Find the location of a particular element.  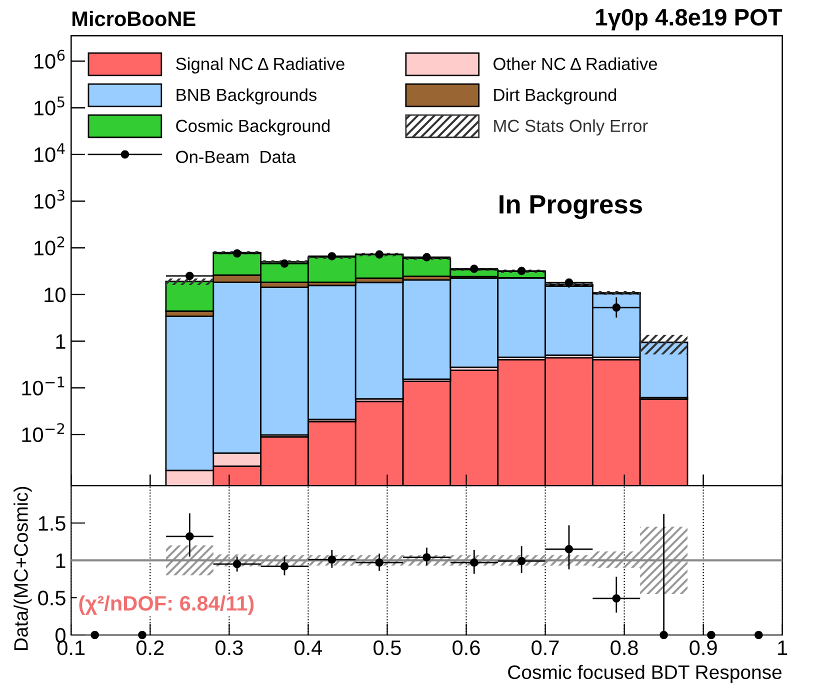

legend-label: On-Beam Data is located at coordinates (236, 157).